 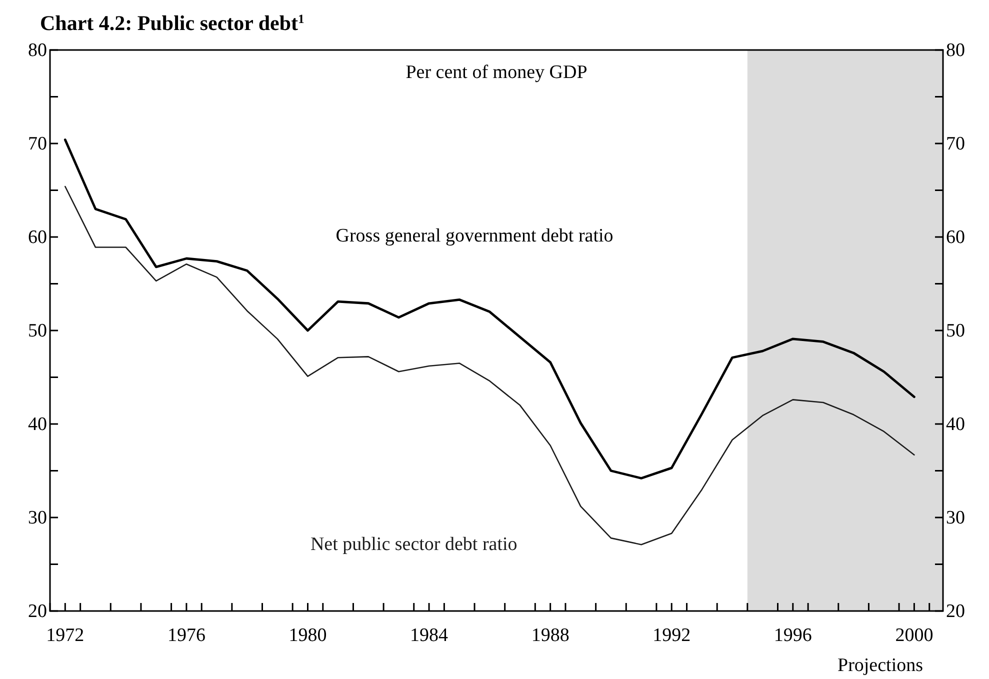 What do you see at coordinates (37, 144) in the screenshot?
I see `y-tick-label: 70` at bounding box center [37, 144].